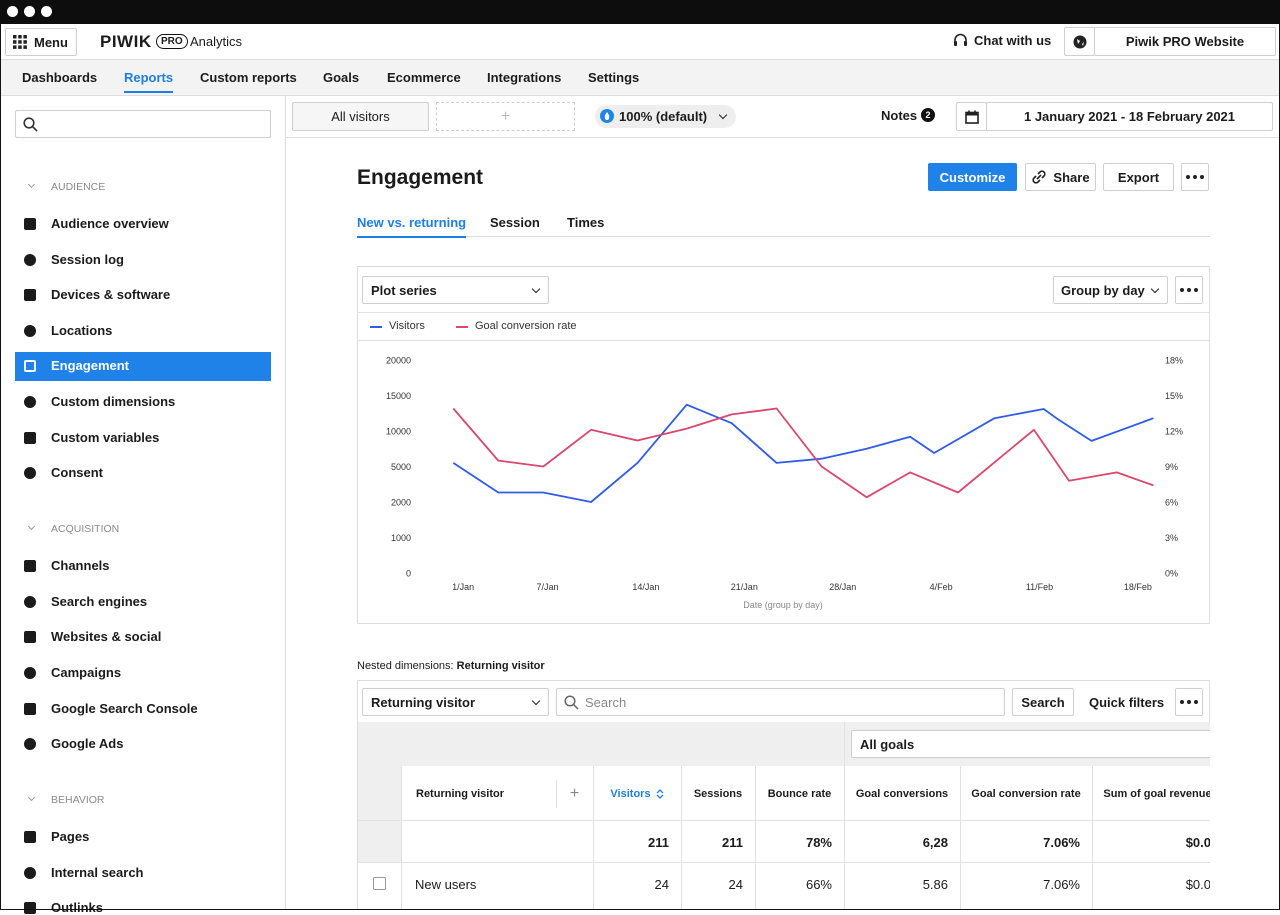 The width and height of the screenshot is (1280, 915). Describe the element at coordinates (412, 226) in the screenshot. I see `page-tab: New vs. returning` at that location.